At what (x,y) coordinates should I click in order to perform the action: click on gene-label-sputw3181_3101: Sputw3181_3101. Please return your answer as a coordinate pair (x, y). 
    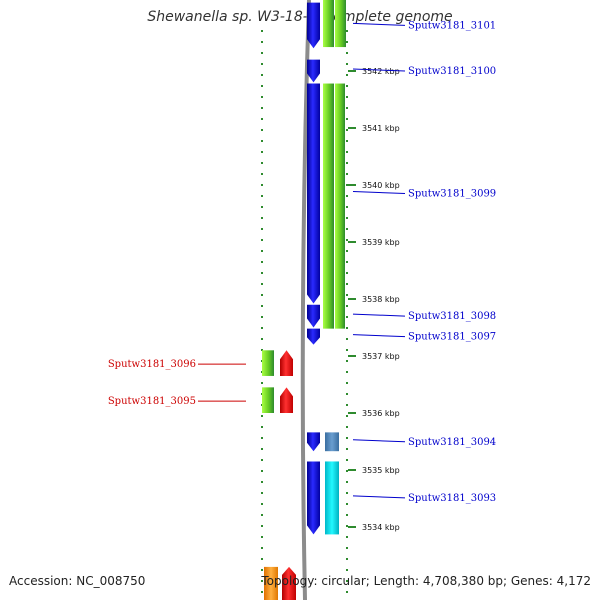
    Looking at the image, I should click on (452, 25).